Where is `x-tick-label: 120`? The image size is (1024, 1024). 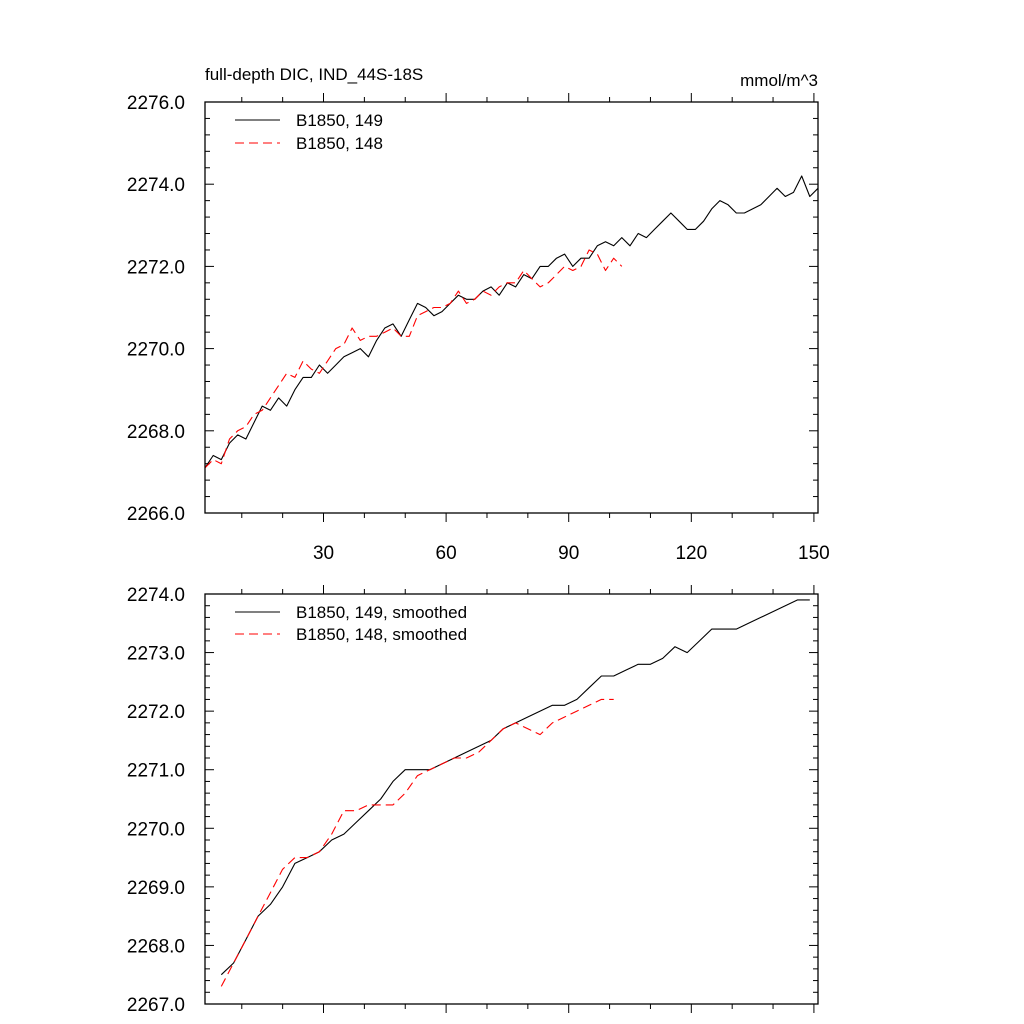
x-tick-label: 120 is located at coordinates (691, 553).